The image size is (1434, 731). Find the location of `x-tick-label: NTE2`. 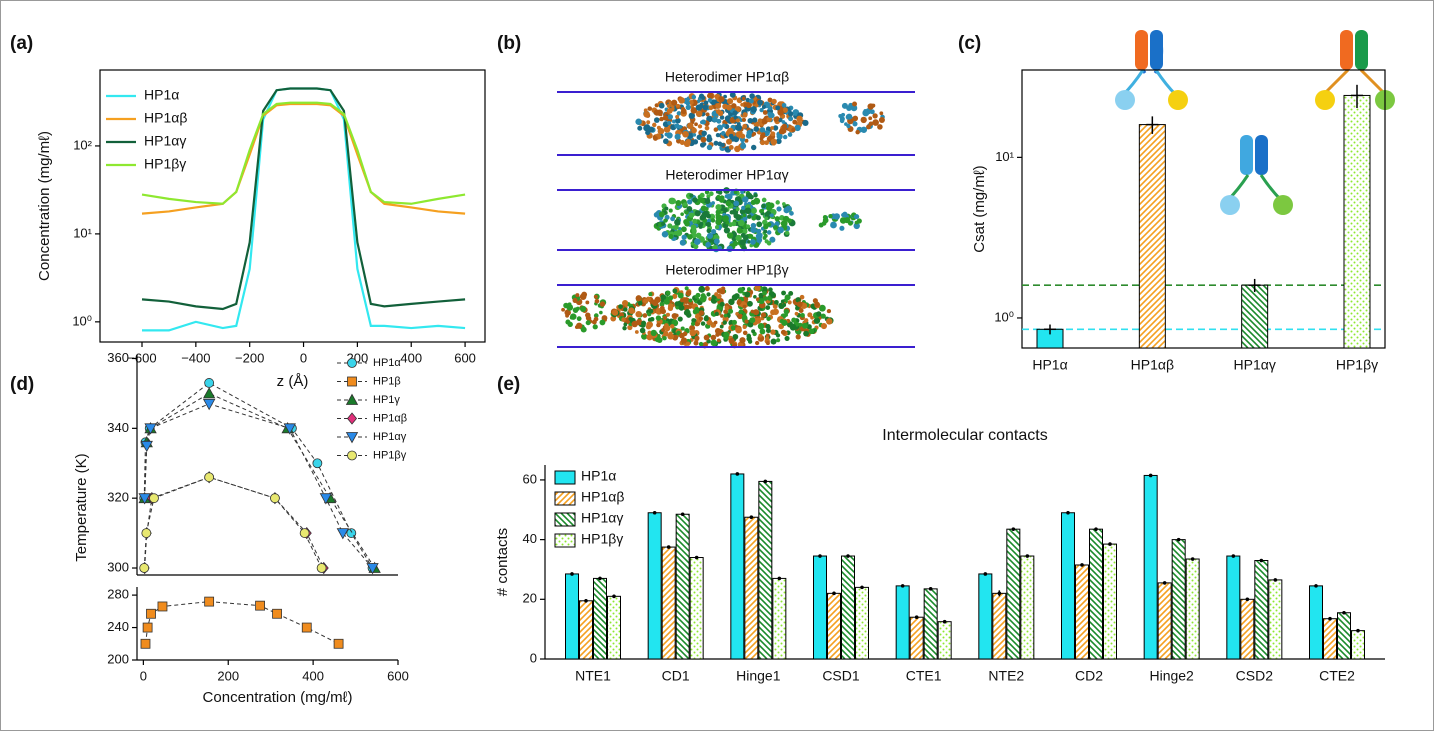

x-tick-label: NTE2 is located at coordinates (1006, 676).